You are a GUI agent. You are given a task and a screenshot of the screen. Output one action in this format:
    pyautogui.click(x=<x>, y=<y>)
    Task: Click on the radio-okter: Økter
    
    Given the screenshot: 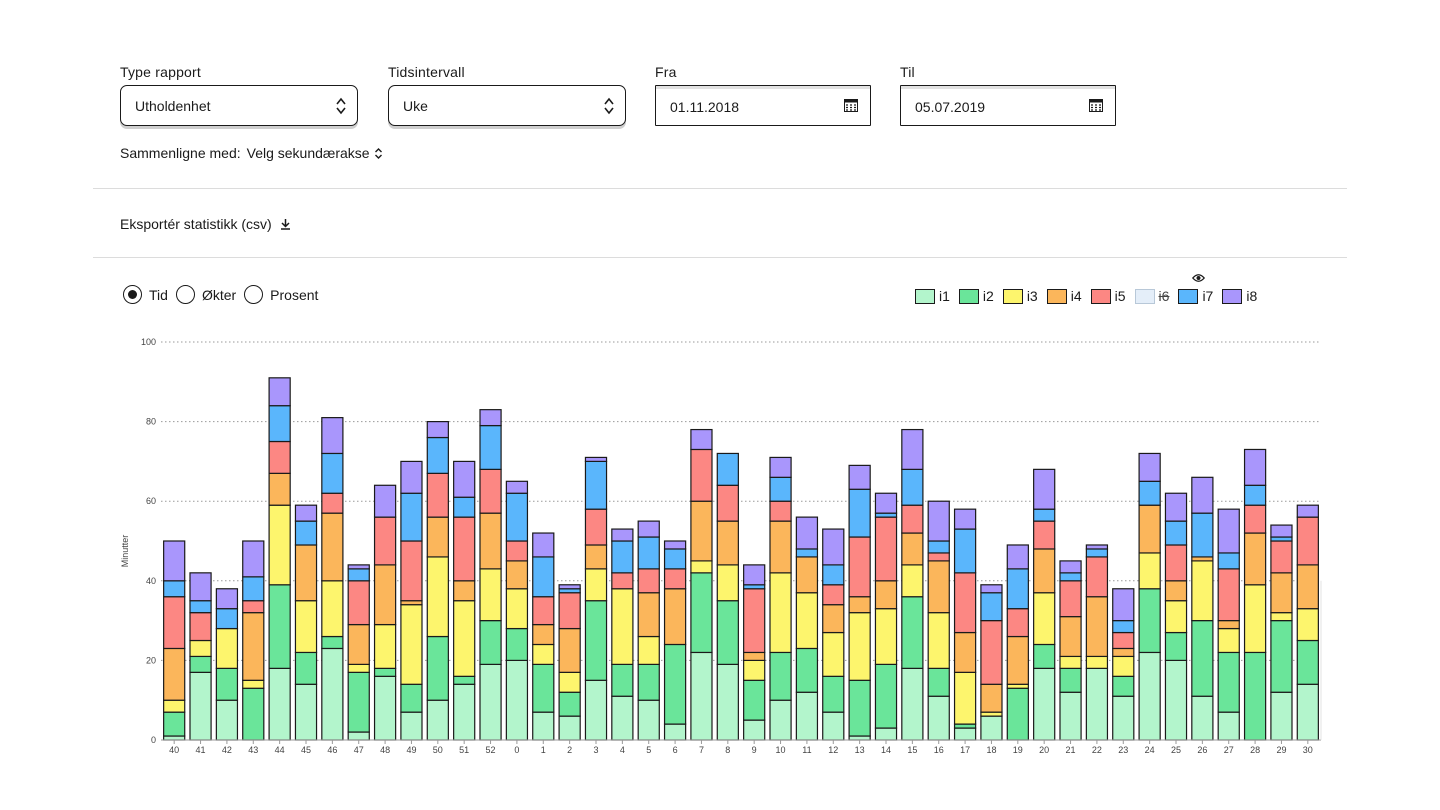 What is the action you would take?
    pyautogui.click(x=205, y=294)
    